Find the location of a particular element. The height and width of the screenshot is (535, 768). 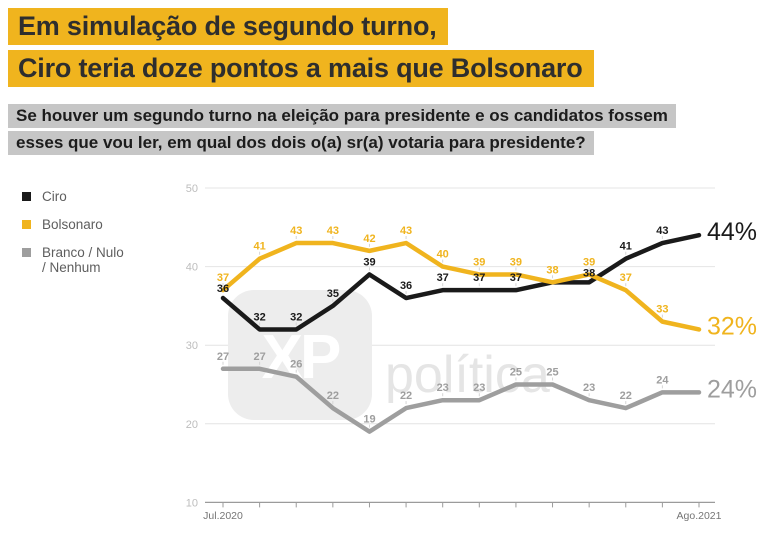

watermark-brand-text: política is located at coordinates (467, 375).